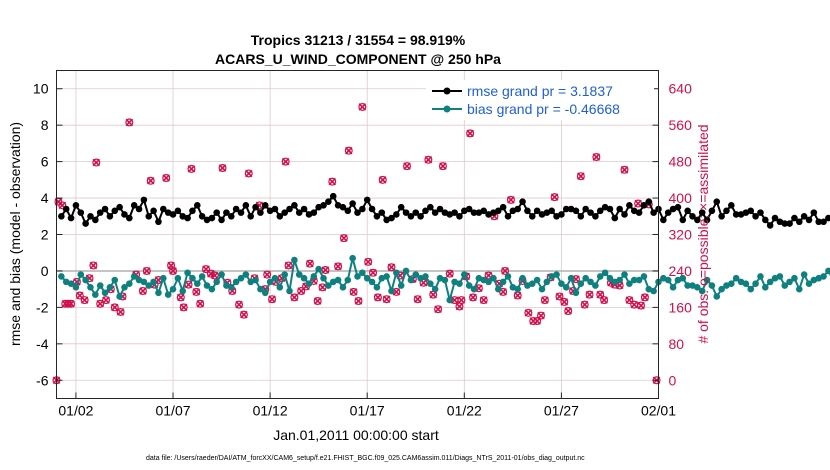  Describe the element at coordinates (41, 89) in the screenshot. I see `y-tick-label: 10` at that location.